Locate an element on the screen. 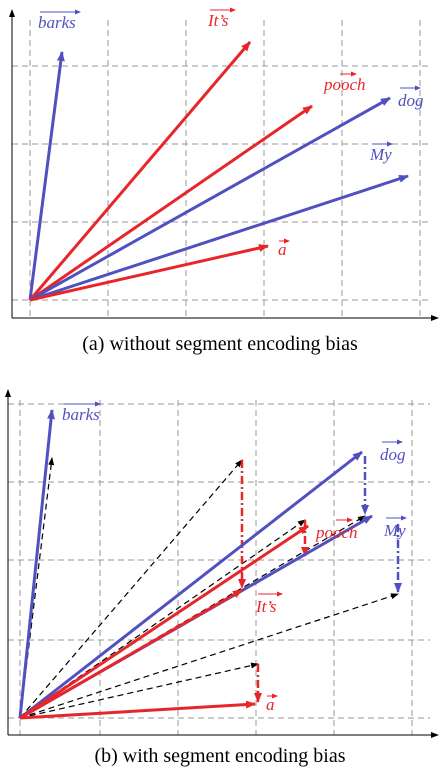 Image resolution: width=440 pixels, height=770 pixels. bias-offsets is located at coordinates (320, 579).